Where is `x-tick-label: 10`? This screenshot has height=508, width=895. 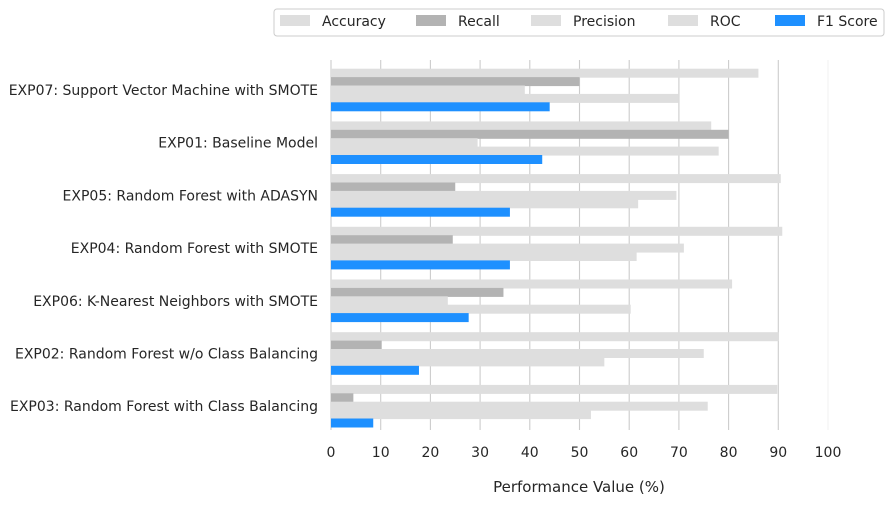
x-tick-label: 10 is located at coordinates (381, 453).